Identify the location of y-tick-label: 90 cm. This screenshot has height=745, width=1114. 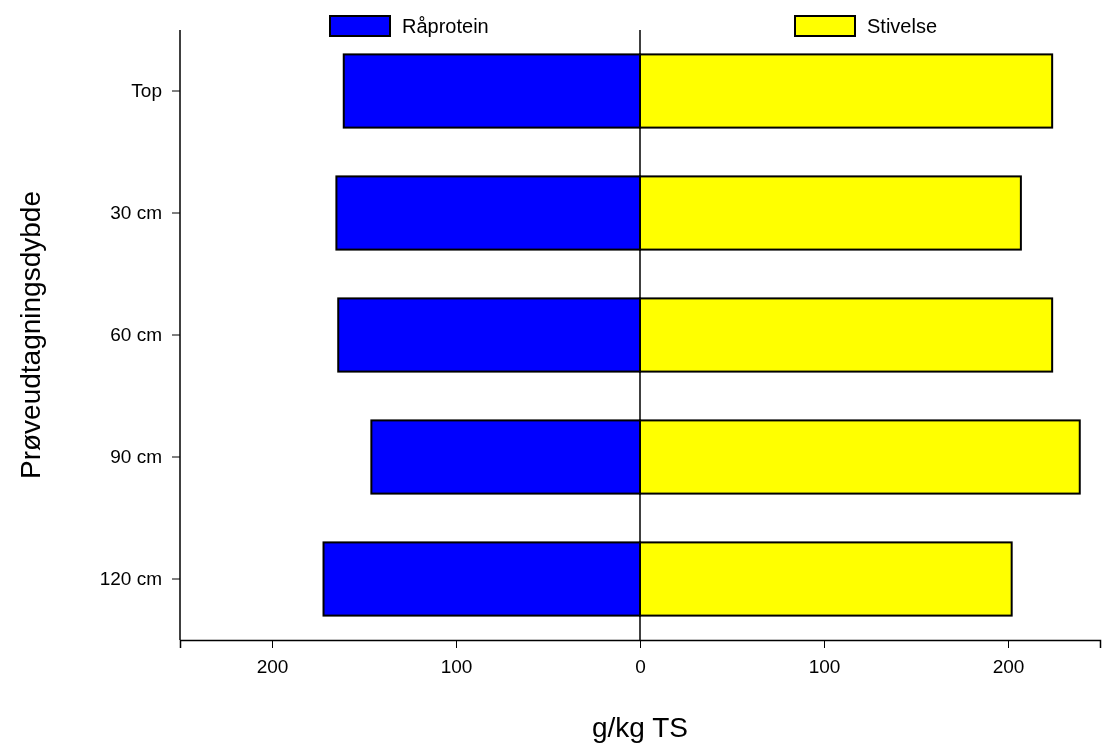
(136, 457).